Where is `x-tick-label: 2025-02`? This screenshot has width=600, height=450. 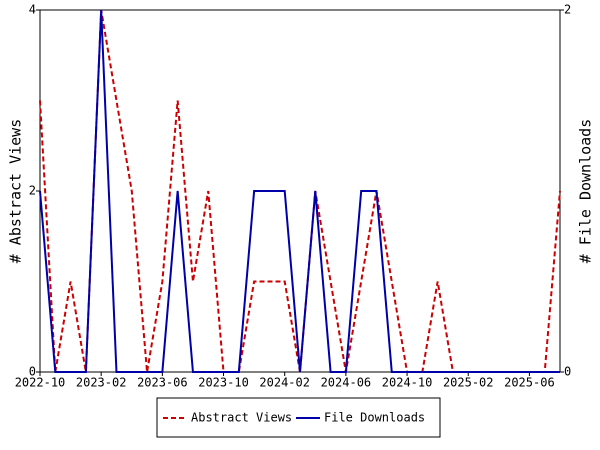 x-tick-label: 2025-02 is located at coordinates (468, 383).